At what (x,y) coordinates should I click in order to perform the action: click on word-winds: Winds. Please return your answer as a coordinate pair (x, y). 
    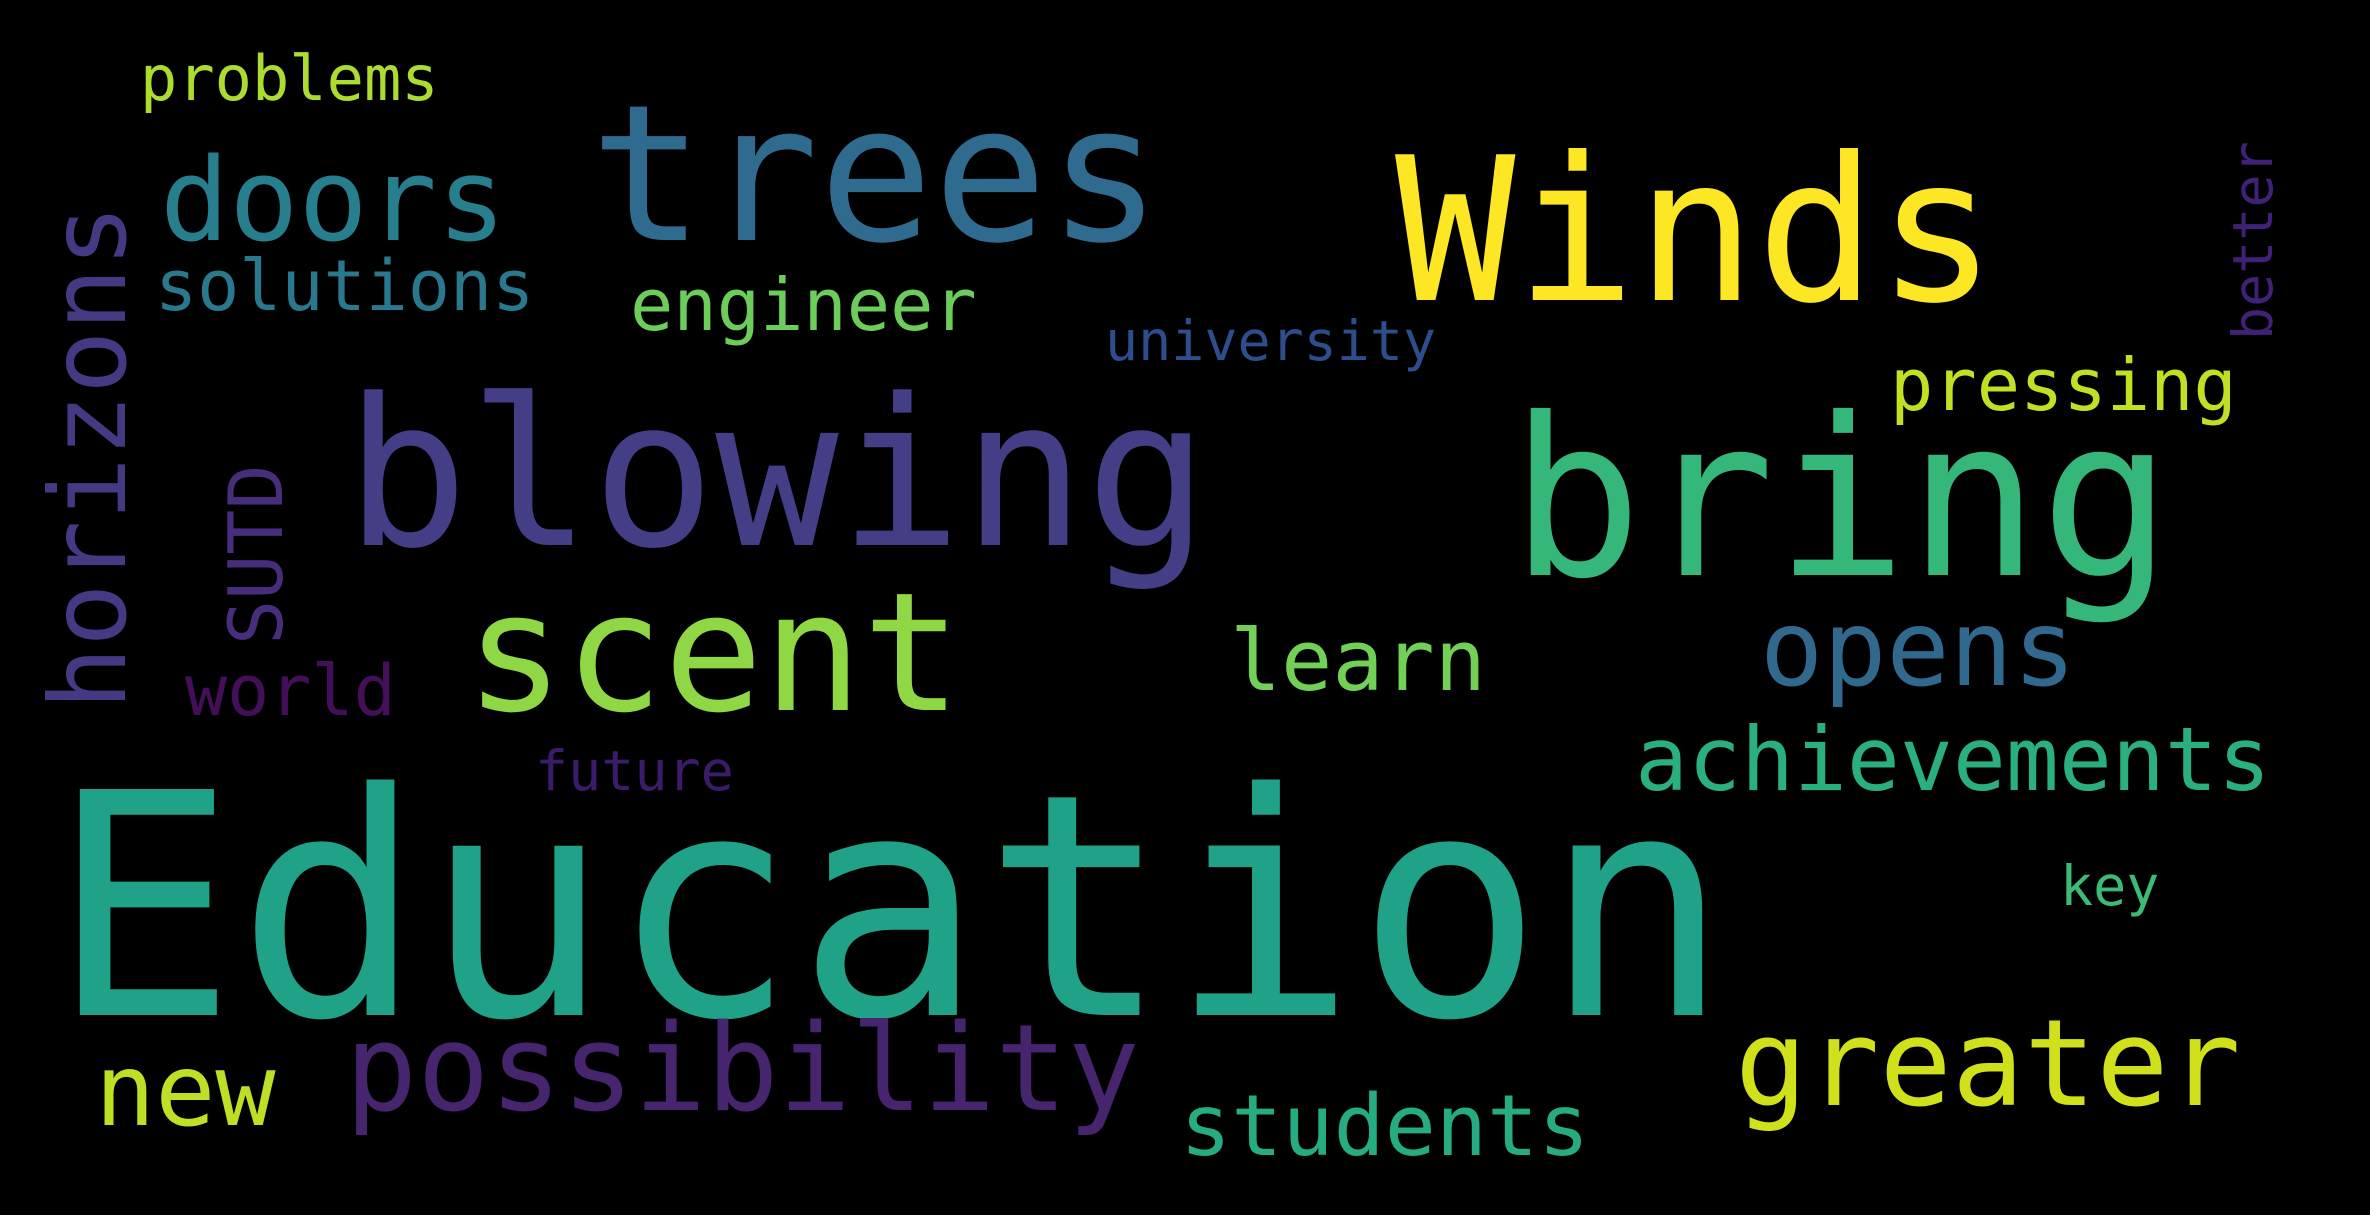
    Looking at the image, I should click on (1696, 231).